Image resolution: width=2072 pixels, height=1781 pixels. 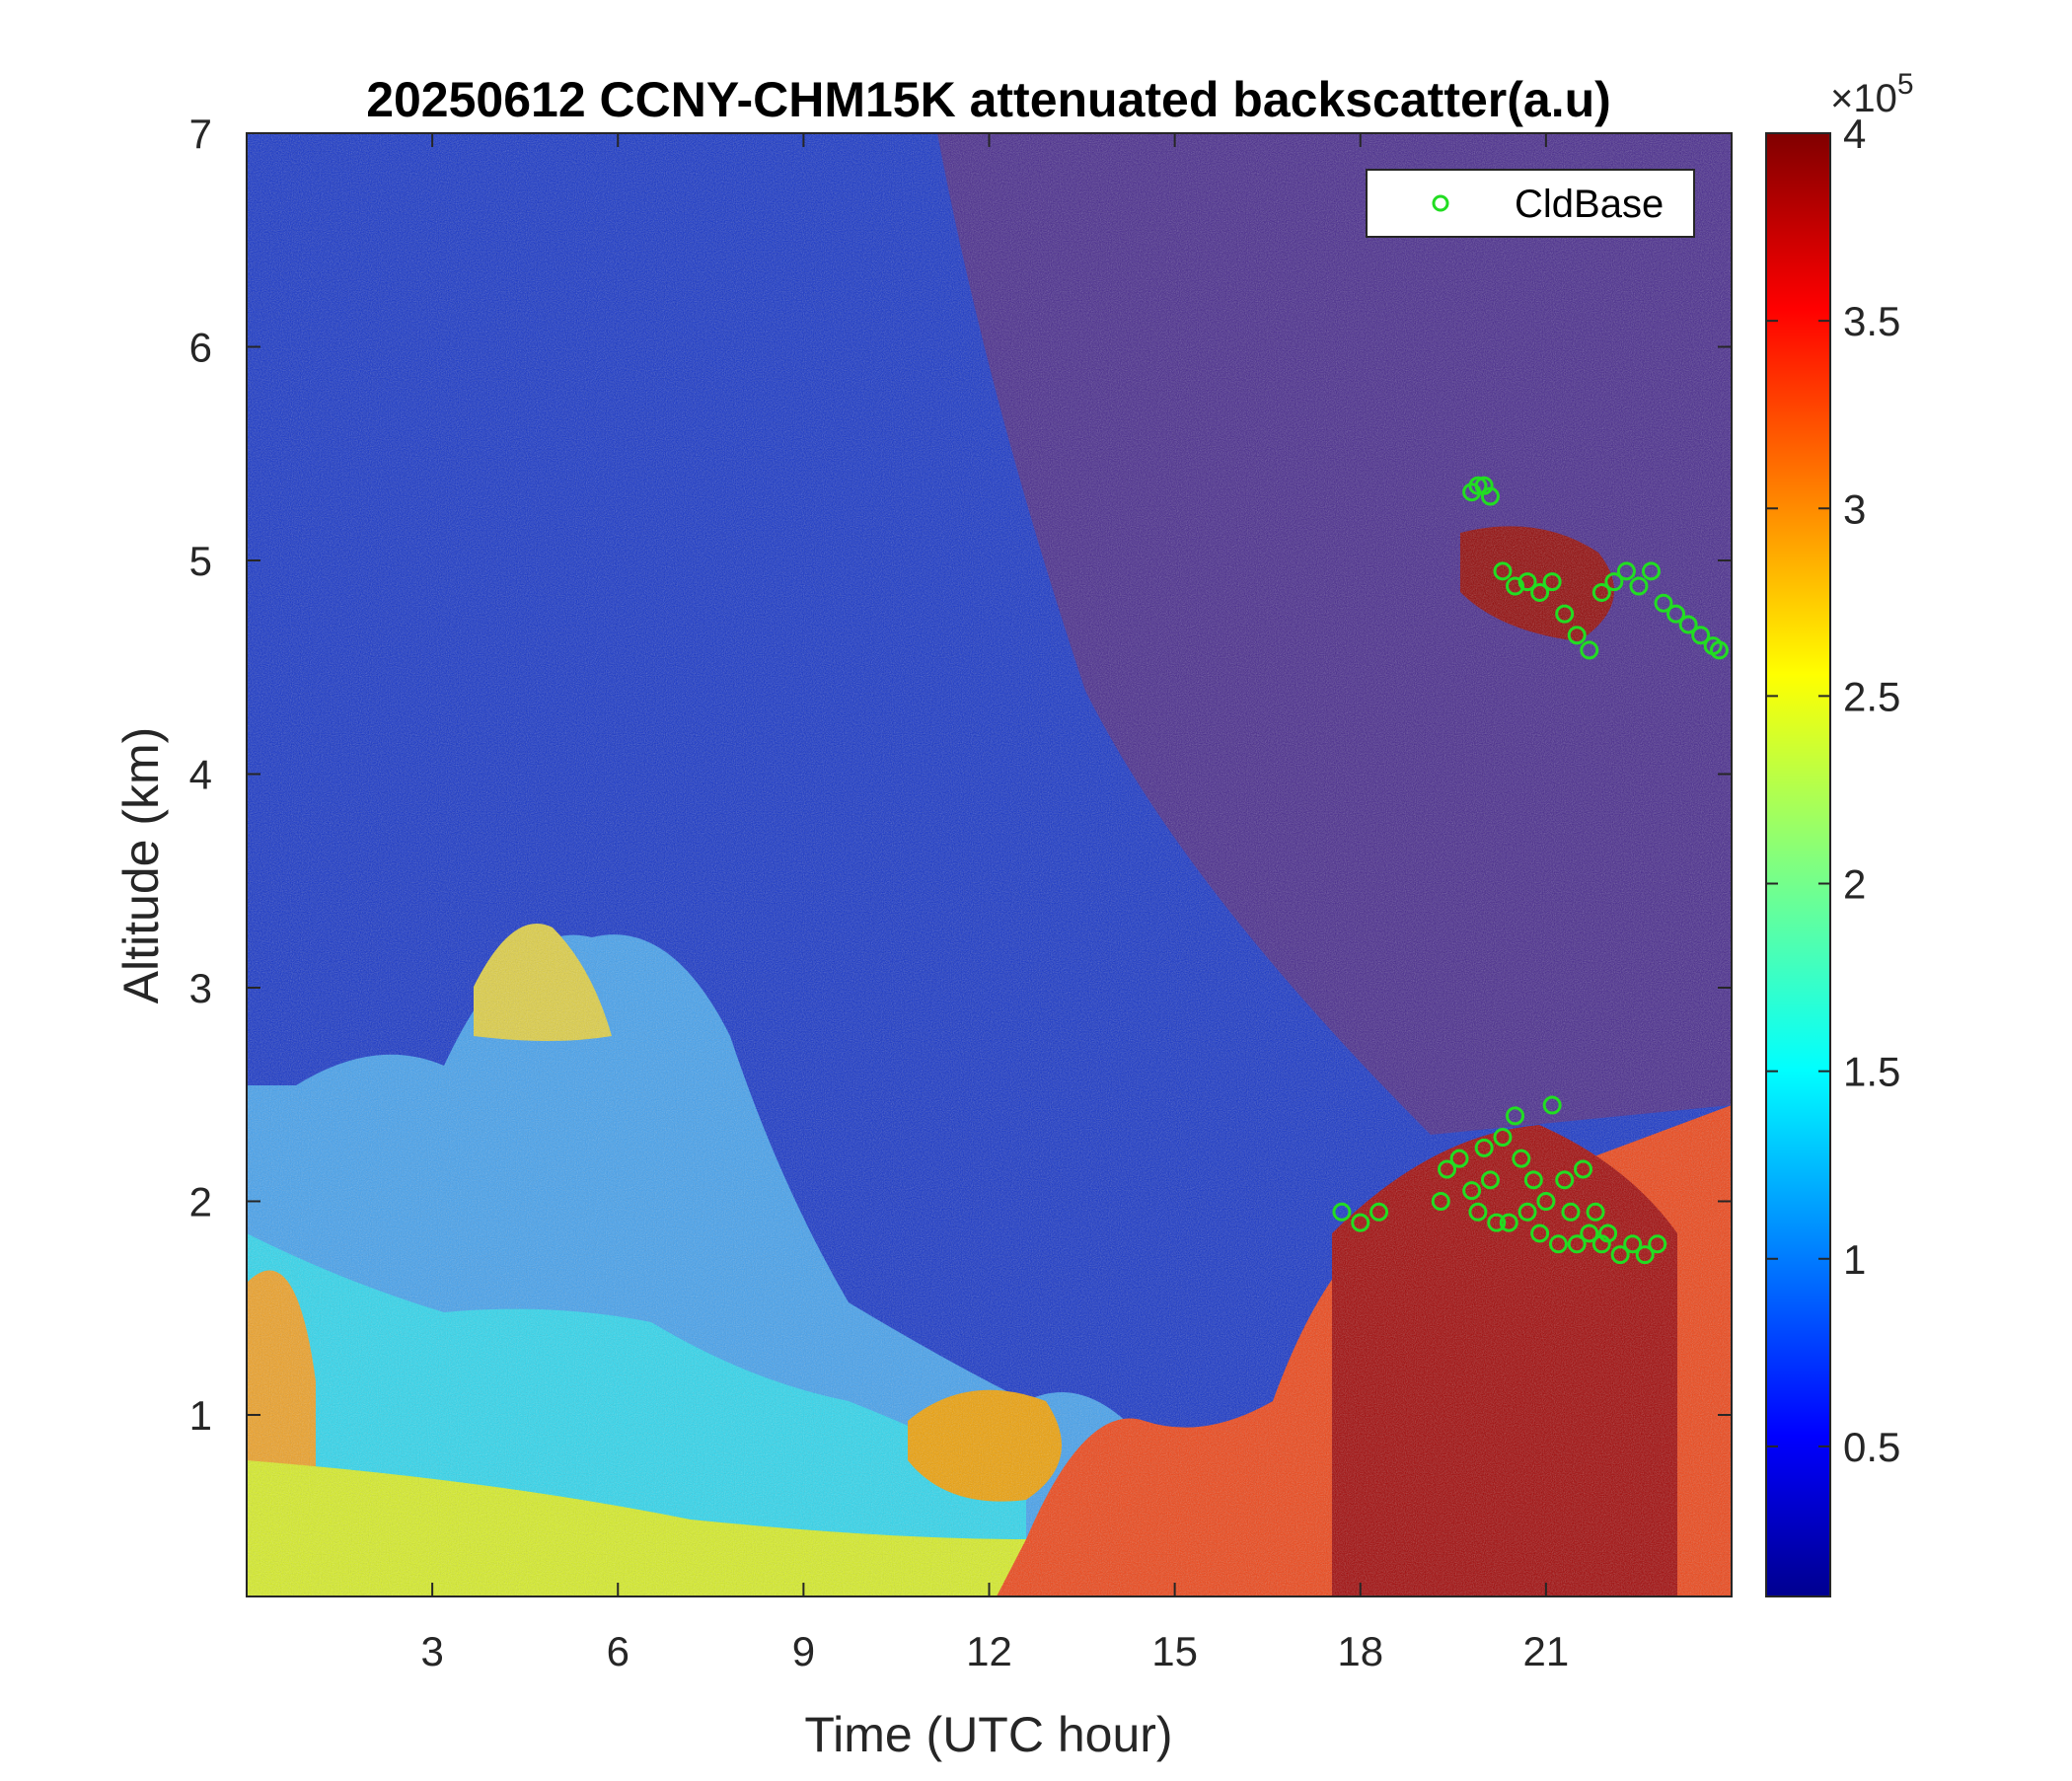 I want to click on y-tick-label: 4, so click(x=201, y=774).